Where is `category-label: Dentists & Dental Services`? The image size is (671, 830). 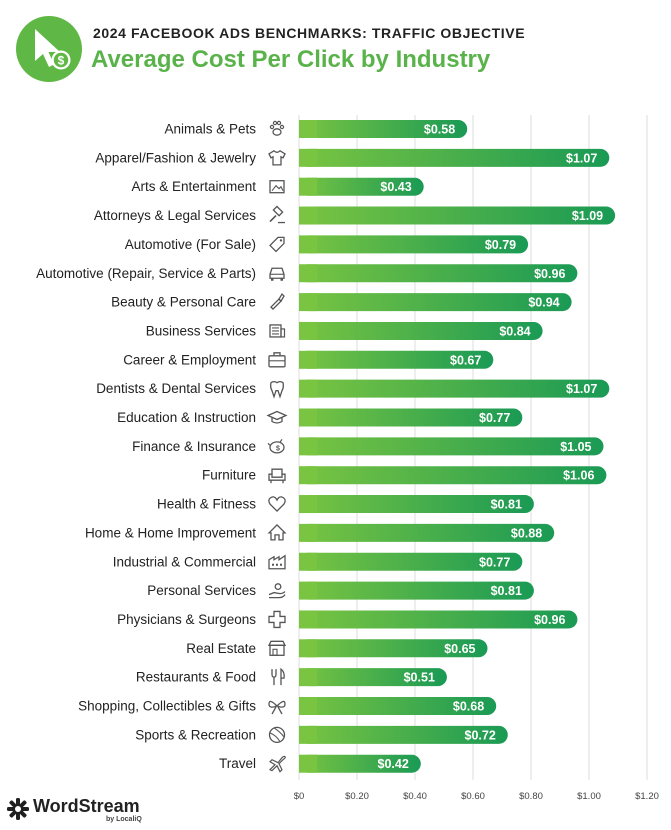
category-label: Dentists & Dental Services is located at coordinates (176, 388).